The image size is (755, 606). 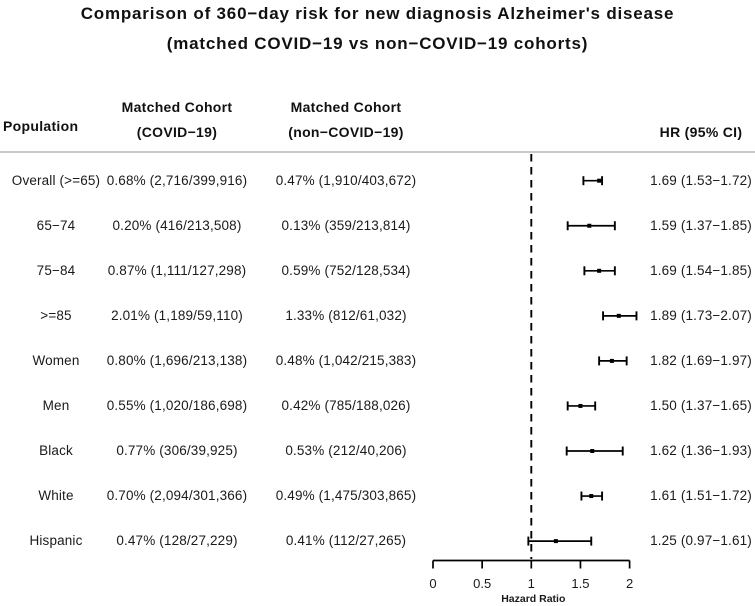 I want to click on population-cell: Women, so click(x=56, y=360).